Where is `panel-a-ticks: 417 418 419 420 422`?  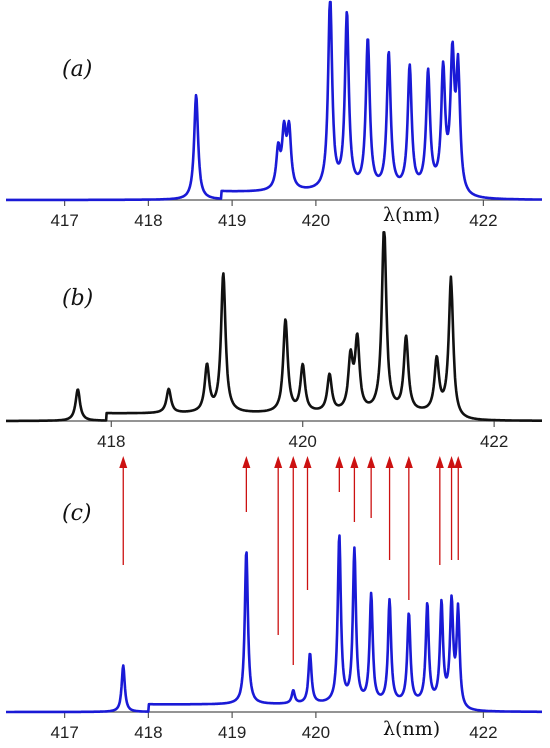 panel-a-ticks: 417 418 419 420 422 is located at coordinates (274, 215).